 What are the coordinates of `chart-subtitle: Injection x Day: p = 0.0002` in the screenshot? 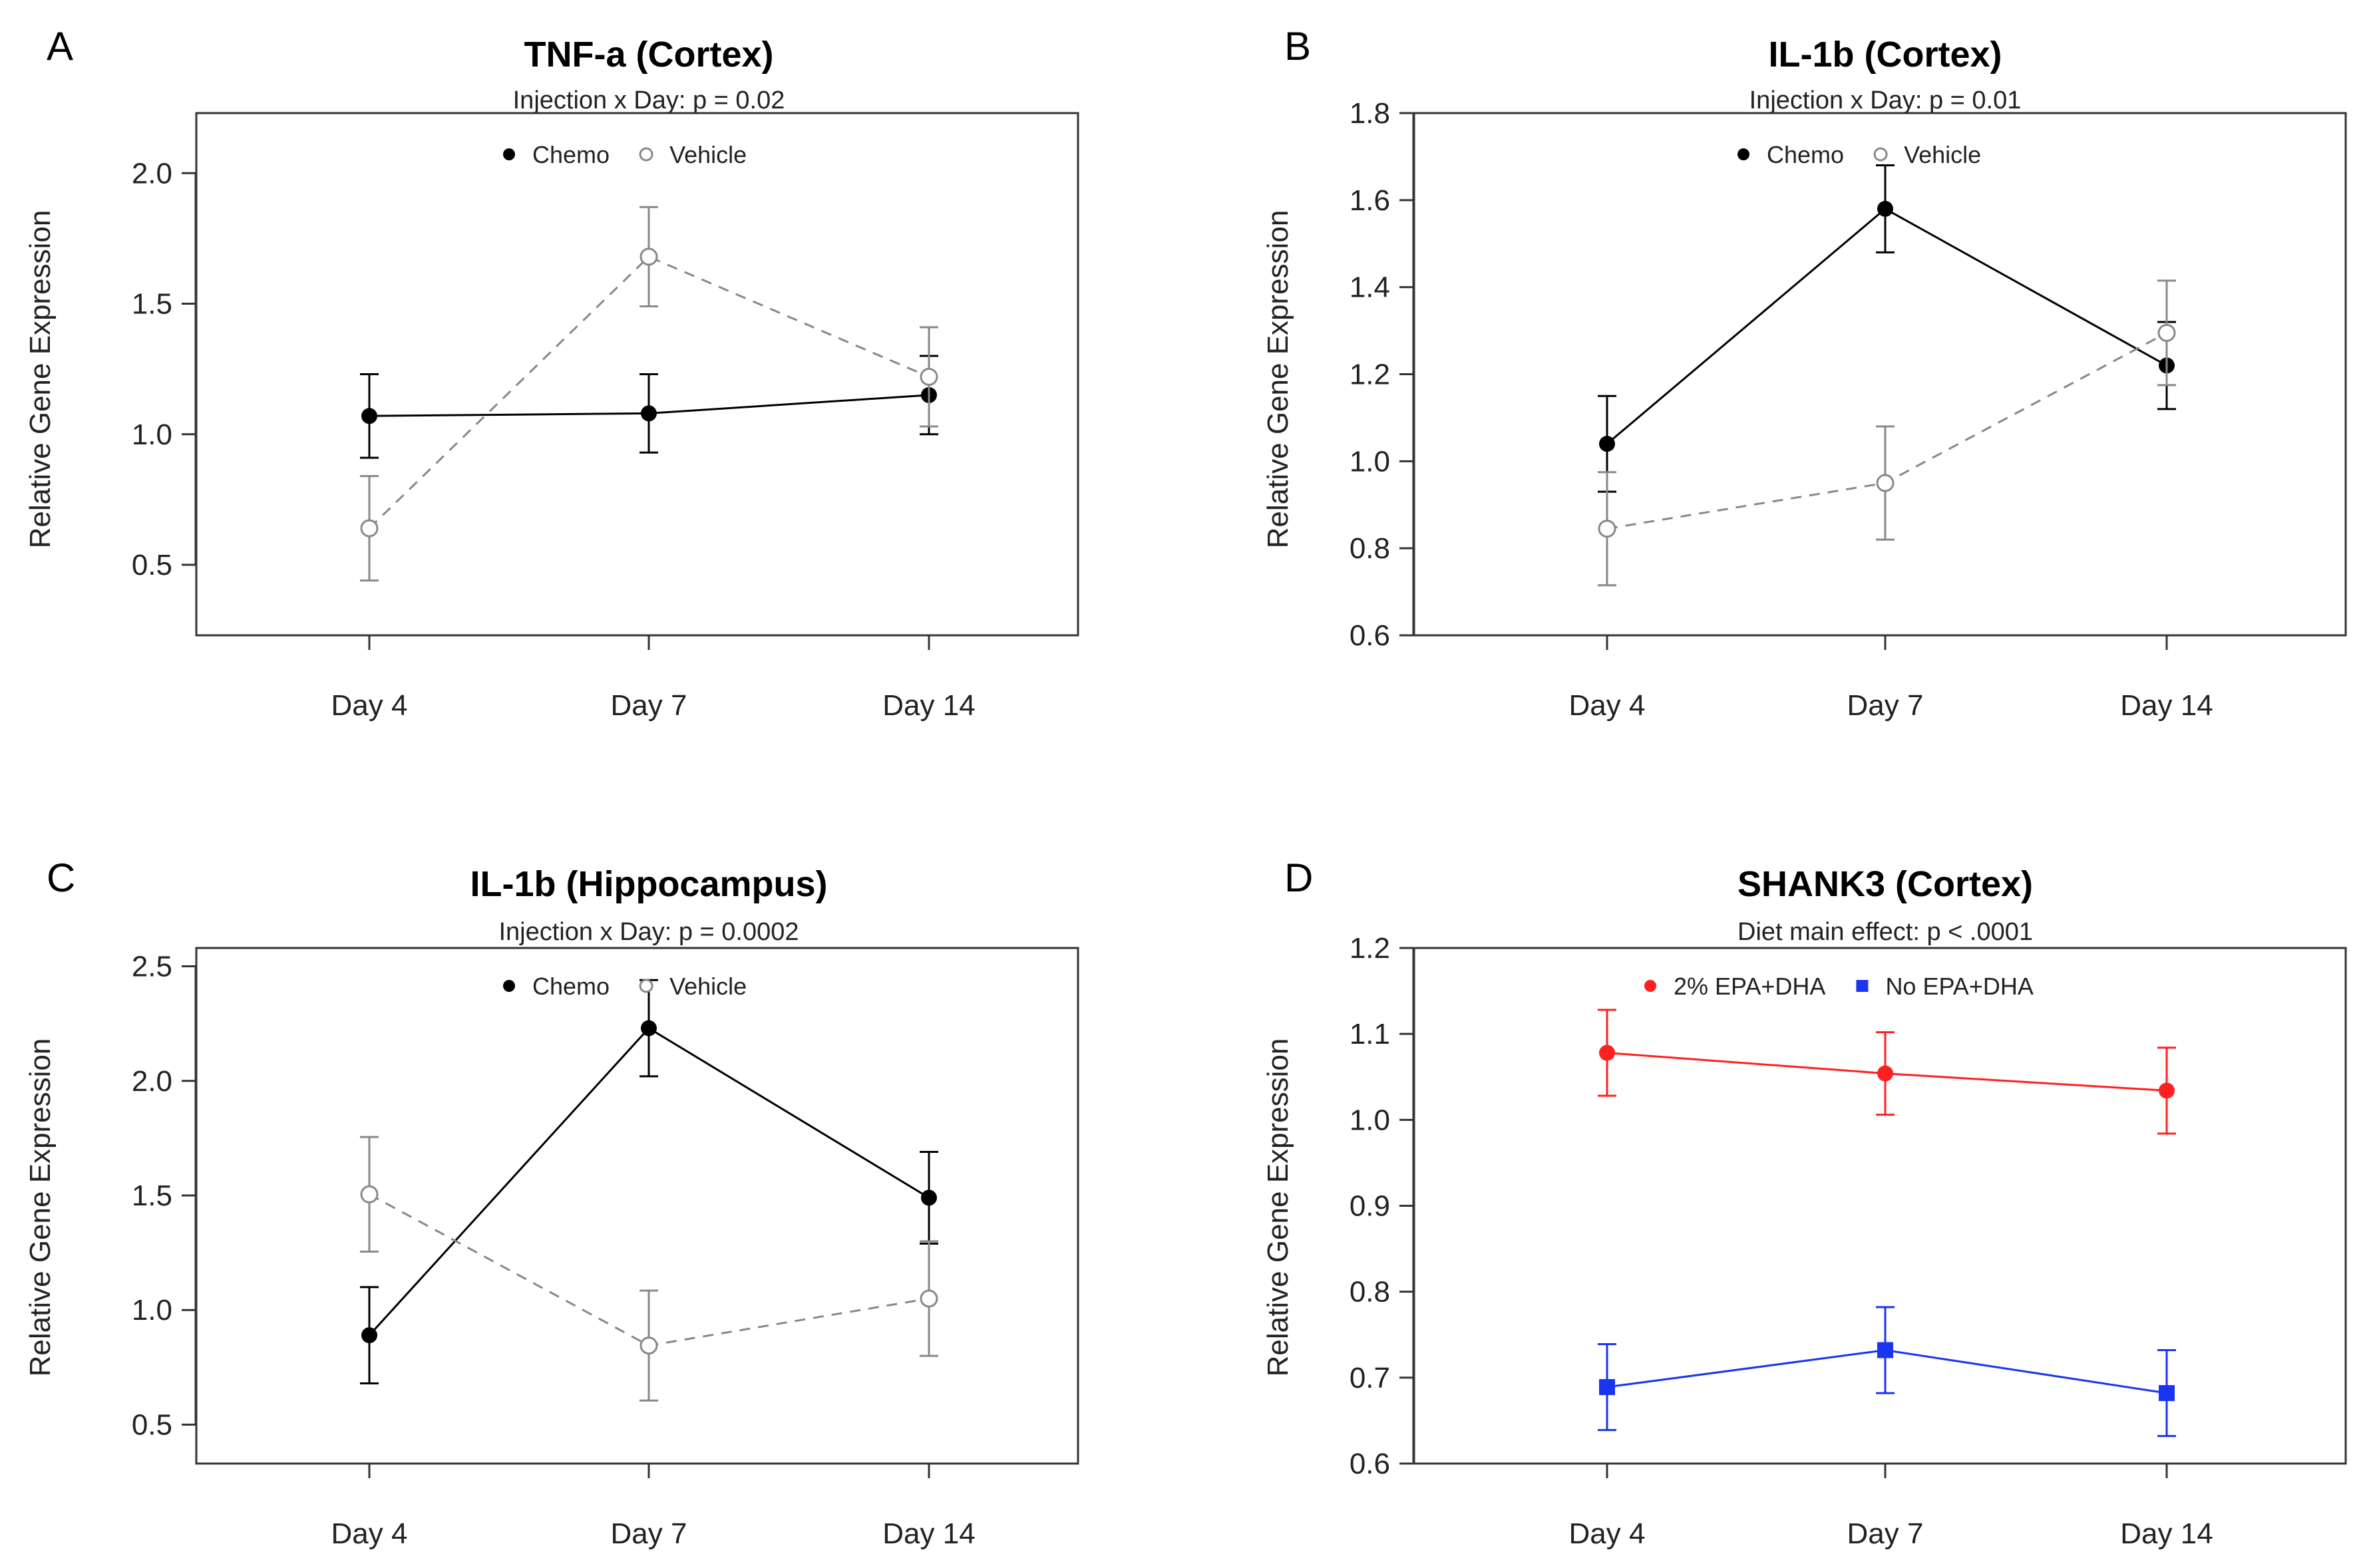 It's located at (648, 932).